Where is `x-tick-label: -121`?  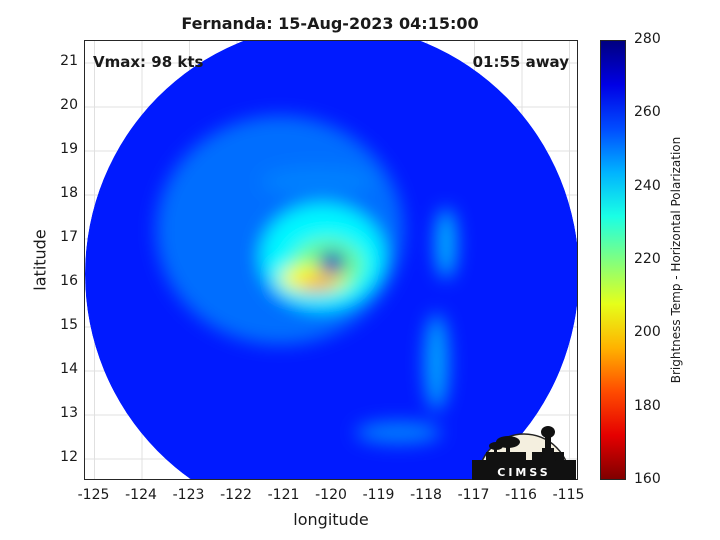
x-tick-label: -121 is located at coordinates (283, 495).